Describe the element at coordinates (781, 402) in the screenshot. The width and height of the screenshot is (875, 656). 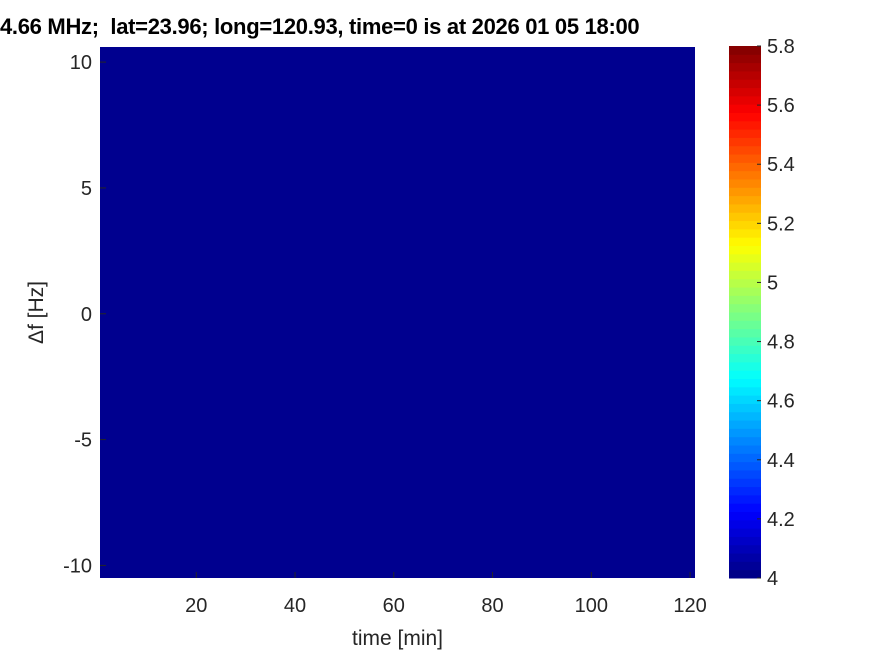
I see `colorbar-tick-label: 4.6` at that location.